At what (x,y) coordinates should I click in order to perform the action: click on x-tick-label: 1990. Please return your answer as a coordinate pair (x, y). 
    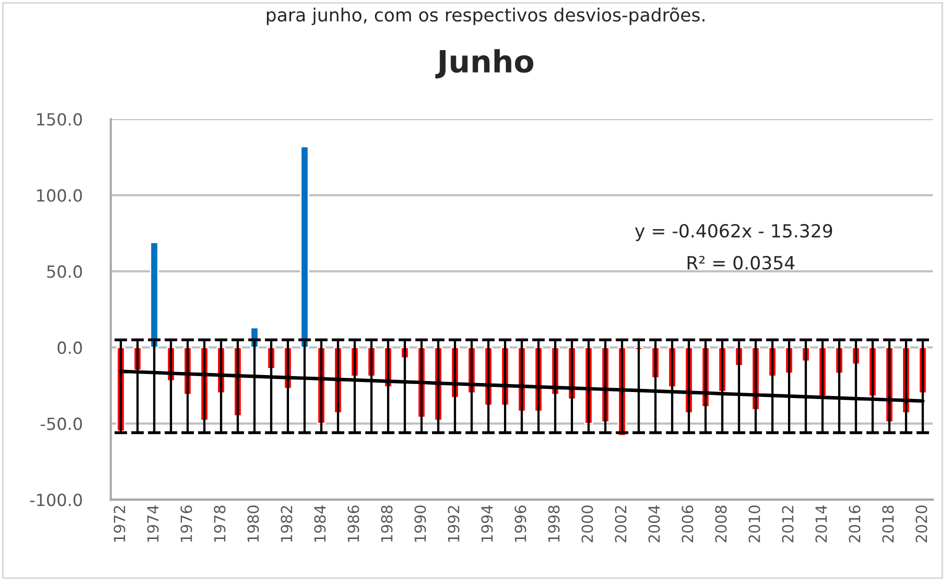
    Looking at the image, I should click on (420, 524).